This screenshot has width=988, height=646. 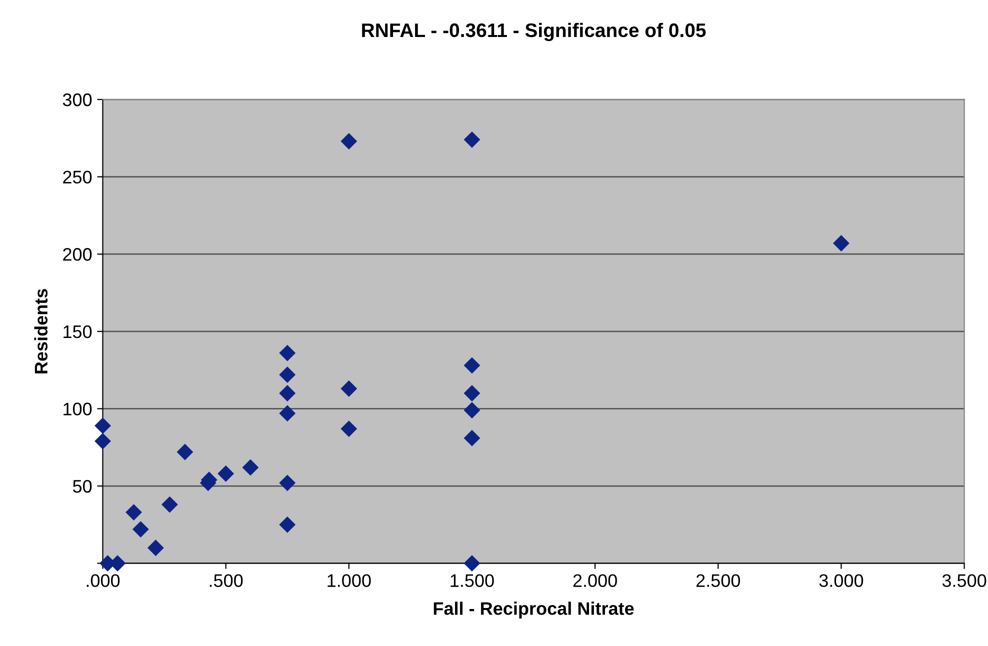 I want to click on x-tick-label: 2.000, so click(x=595, y=580).